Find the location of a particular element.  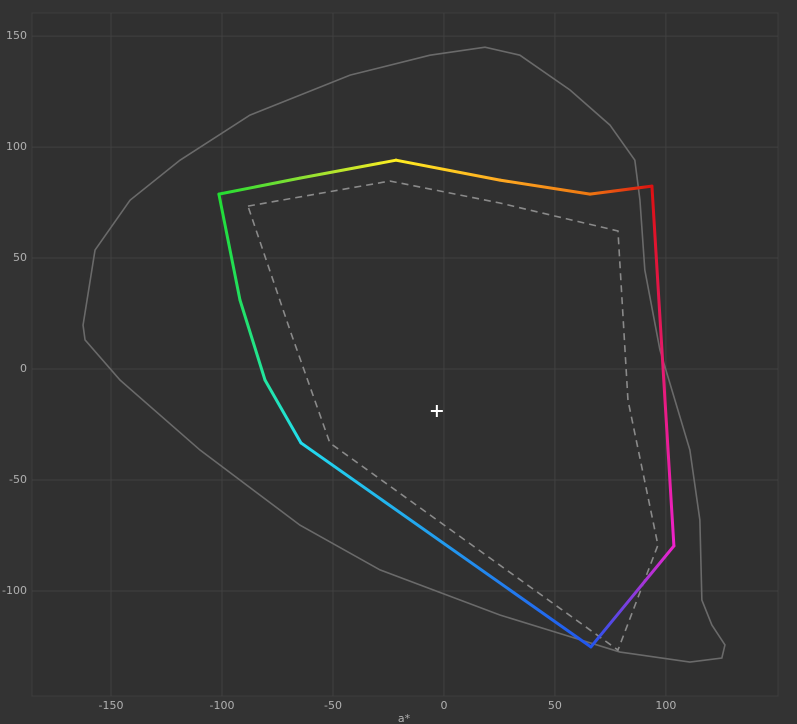

y-tick-label: -100 is located at coordinates (14, 590).